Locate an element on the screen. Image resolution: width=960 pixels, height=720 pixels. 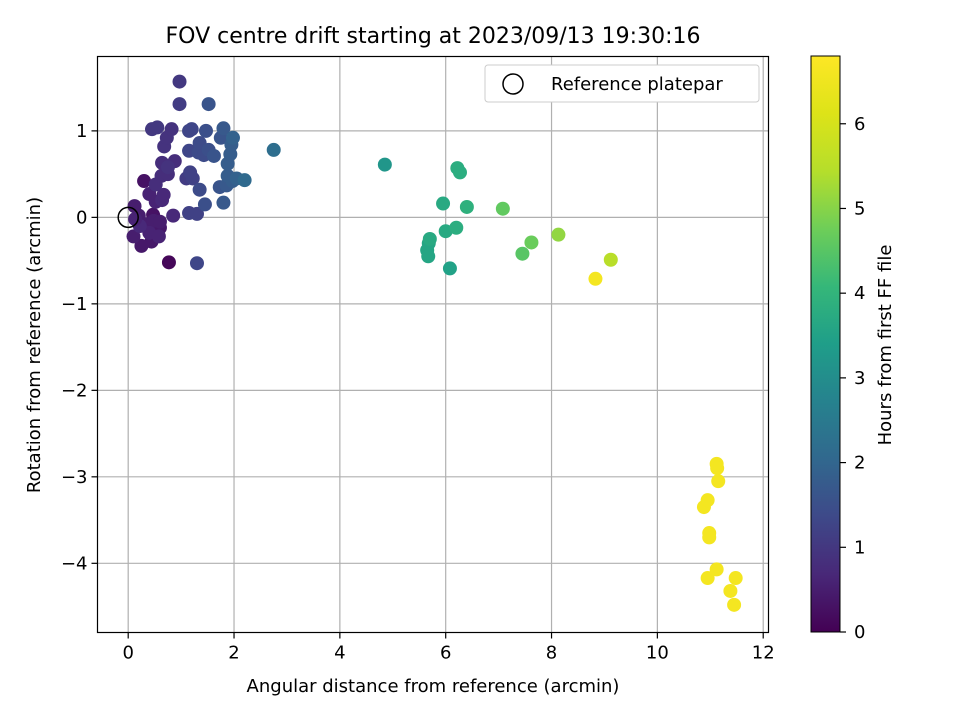
colorbar-gradient is located at coordinates (825, 344).